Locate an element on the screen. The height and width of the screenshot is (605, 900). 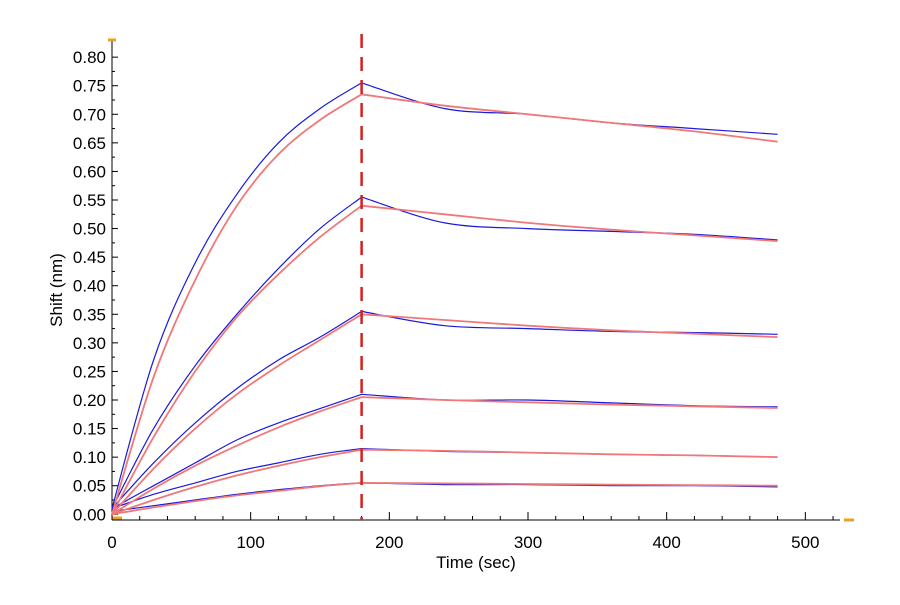
y-tick-label: 0.05 is located at coordinates (89, 486).